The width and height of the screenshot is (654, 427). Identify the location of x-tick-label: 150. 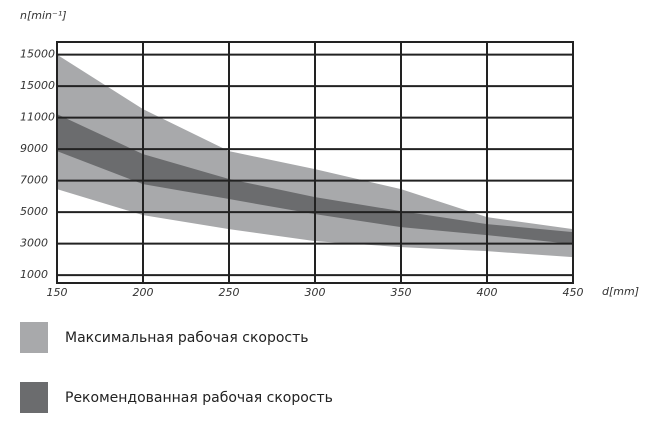
(57, 292).